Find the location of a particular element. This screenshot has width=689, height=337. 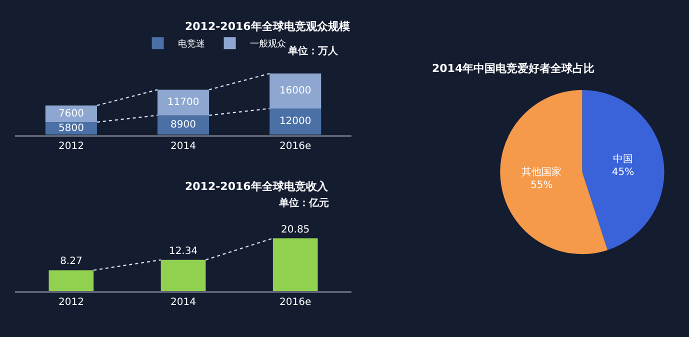

legend-label: 电竞迷 is located at coordinates (191, 44).